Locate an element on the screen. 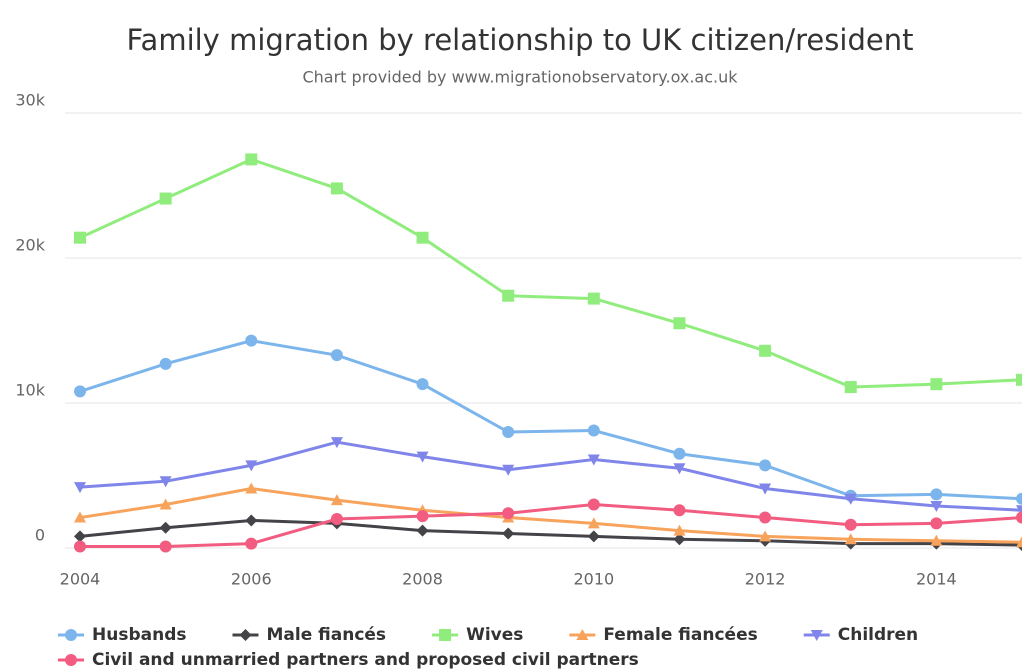 Image resolution: width=1022 pixels, height=671 pixels. legend-label: Children is located at coordinates (878, 635).